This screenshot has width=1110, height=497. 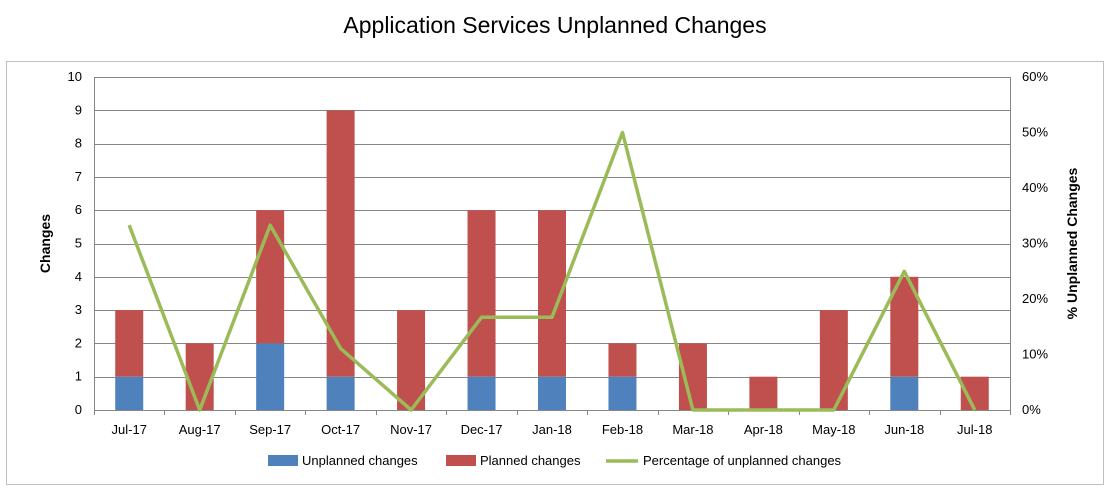 What do you see at coordinates (78, 176) in the screenshot?
I see `y-tick-label: 7` at bounding box center [78, 176].